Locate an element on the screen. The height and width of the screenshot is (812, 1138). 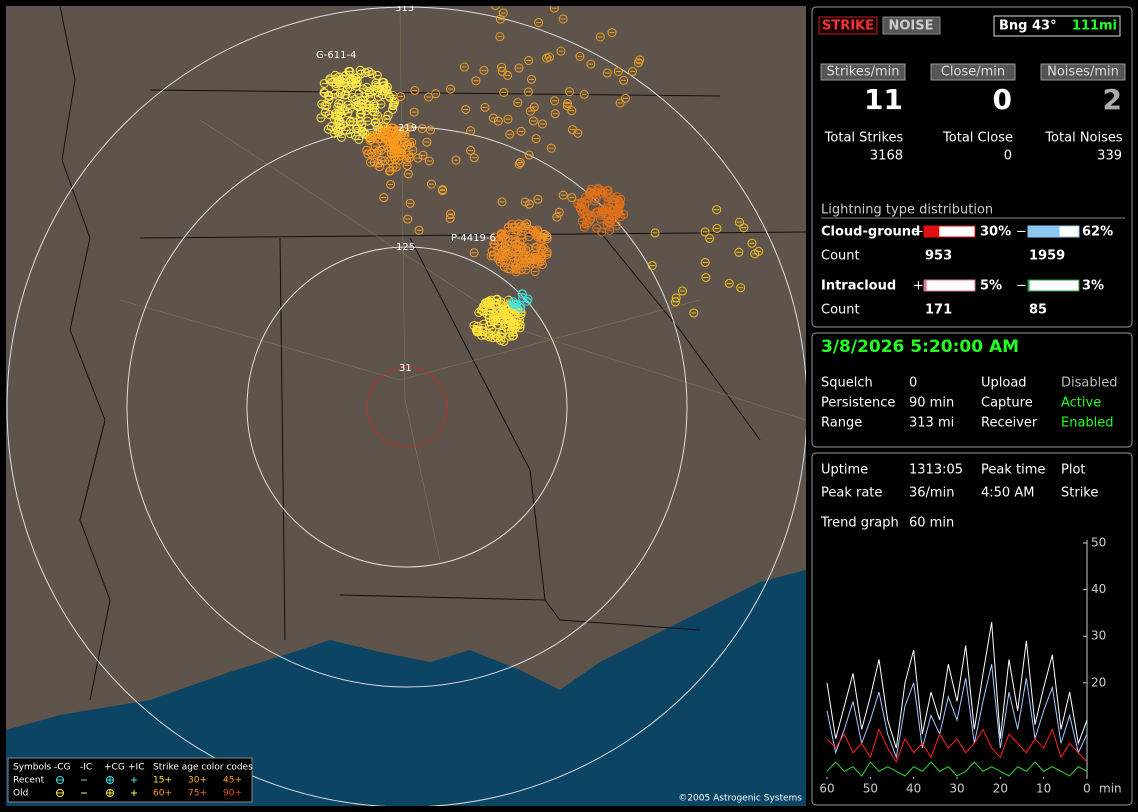
rate-label: Noises/min is located at coordinates (1083, 72).